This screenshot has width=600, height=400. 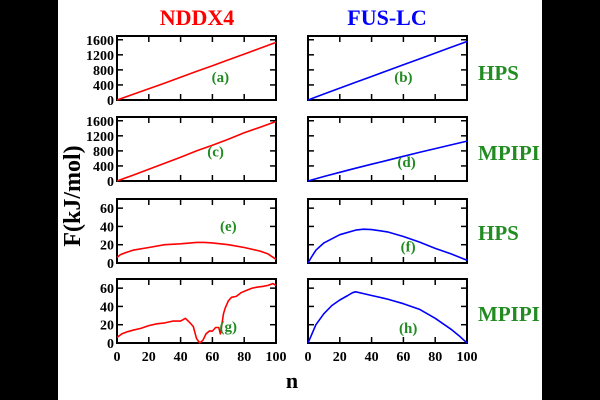 I want to click on row-label-2: MPIPI, so click(x=509, y=153).